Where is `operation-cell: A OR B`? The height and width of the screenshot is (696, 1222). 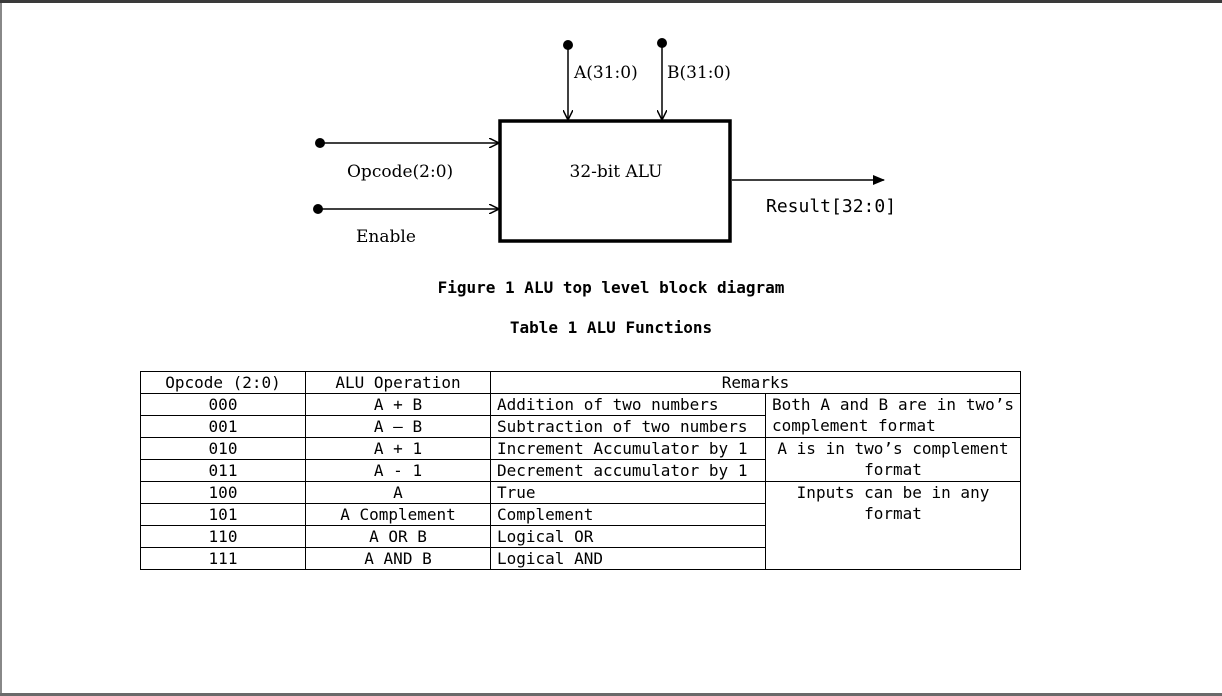
operation-cell: A OR B is located at coordinates (398, 536).